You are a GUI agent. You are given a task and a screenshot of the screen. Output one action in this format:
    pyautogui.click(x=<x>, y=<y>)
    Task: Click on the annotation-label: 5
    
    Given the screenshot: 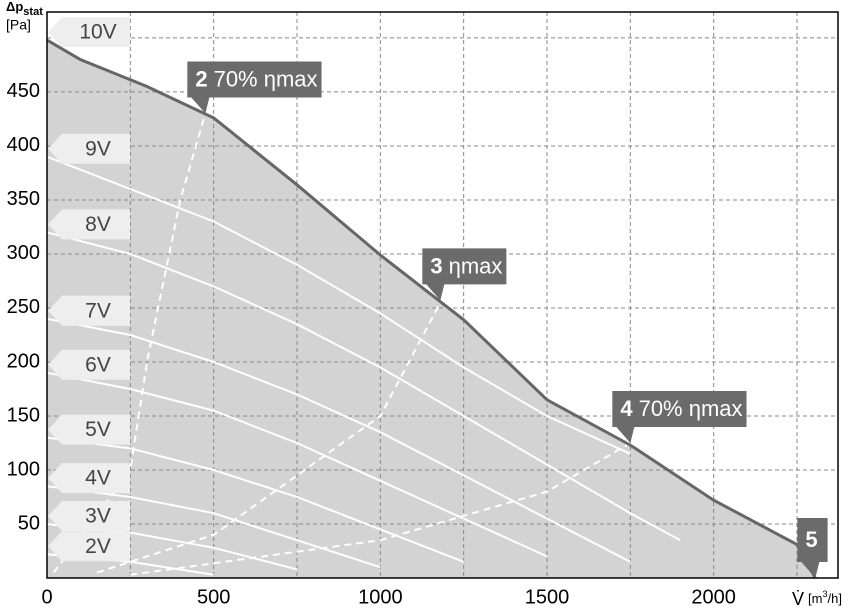 What is the action you would take?
    pyautogui.click(x=811, y=539)
    